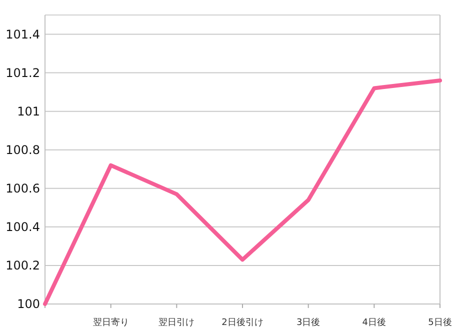  What do you see at coordinates (28, 111) in the screenshot?
I see `y-tick-label: 101` at bounding box center [28, 111].